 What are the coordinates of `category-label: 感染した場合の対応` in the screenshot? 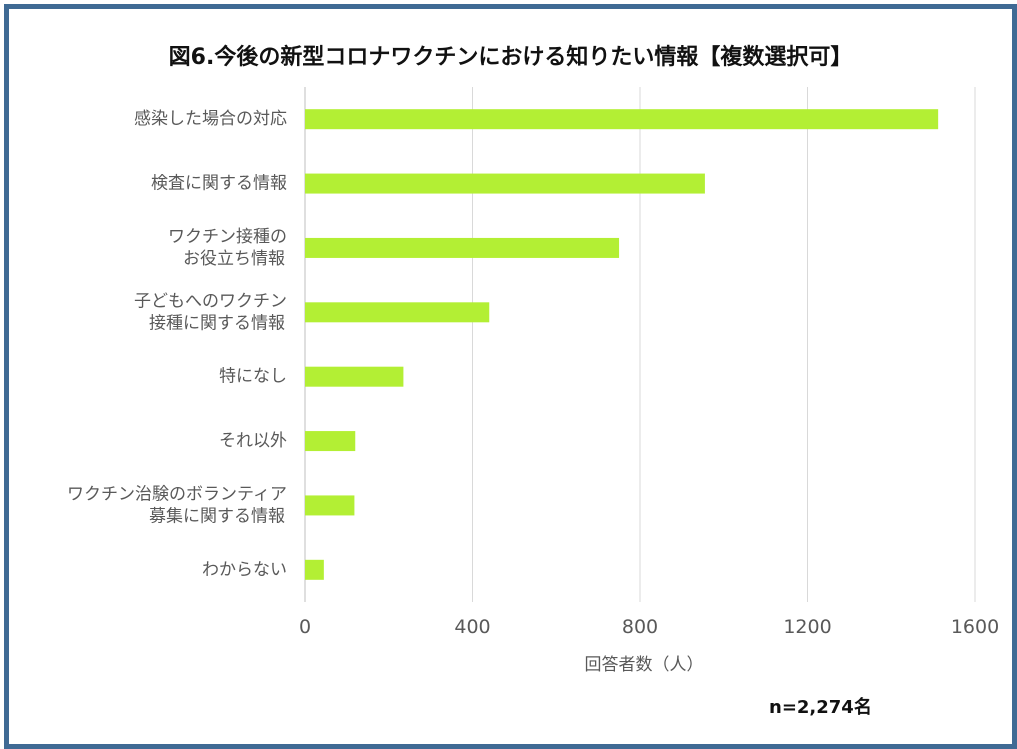 It's located at (210, 119).